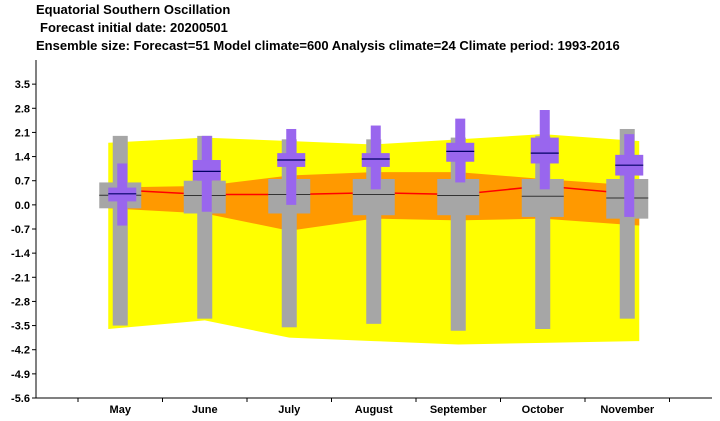  I want to click on x-tick-label: June, so click(205, 410).